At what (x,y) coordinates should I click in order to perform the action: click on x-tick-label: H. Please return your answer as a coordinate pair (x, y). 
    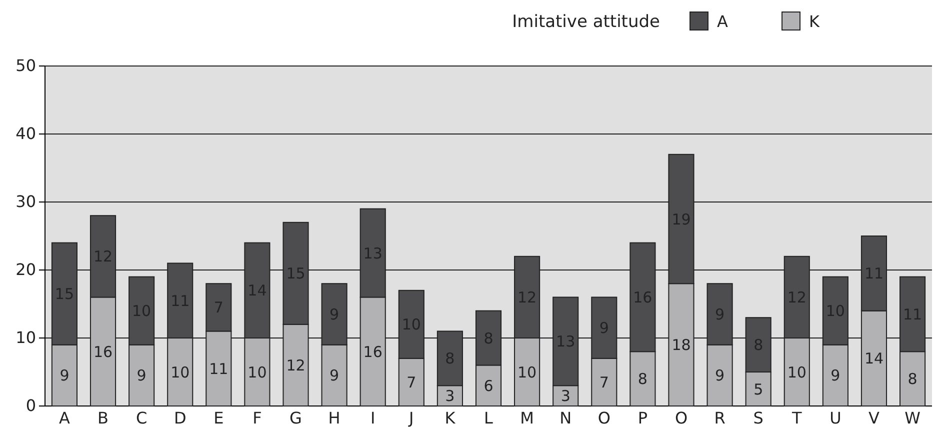
    Looking at the image, I should click on (334, 417).